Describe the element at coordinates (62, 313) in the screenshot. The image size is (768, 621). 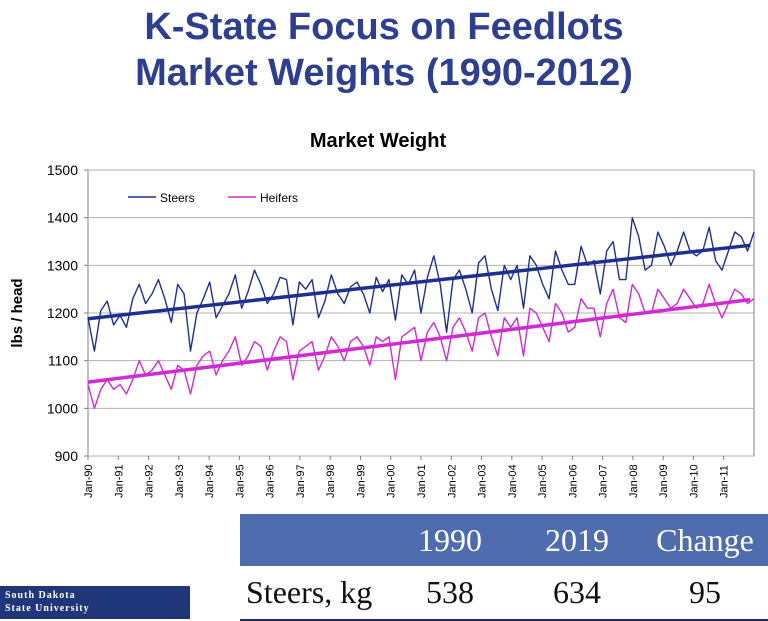
I see `y-tick-label: 1200` at that location.